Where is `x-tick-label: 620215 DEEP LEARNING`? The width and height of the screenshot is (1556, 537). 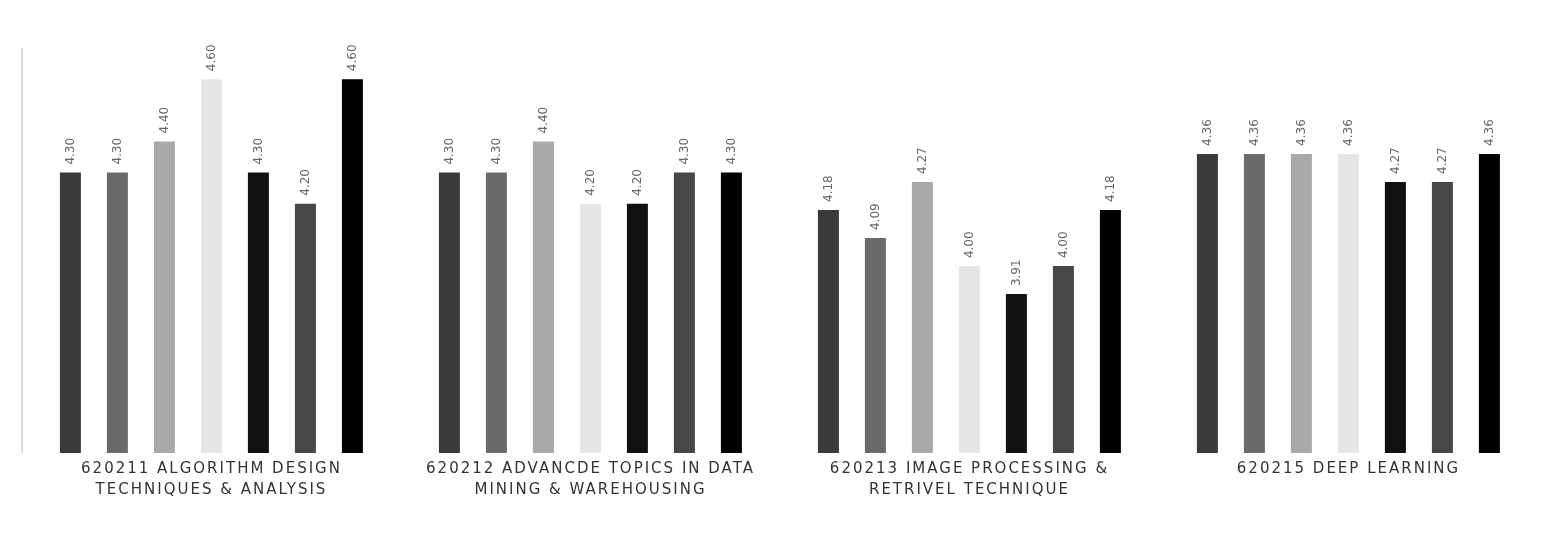
x-tick-label: 620215 DEEP LEARNING is located at coordinates (1348, 468).